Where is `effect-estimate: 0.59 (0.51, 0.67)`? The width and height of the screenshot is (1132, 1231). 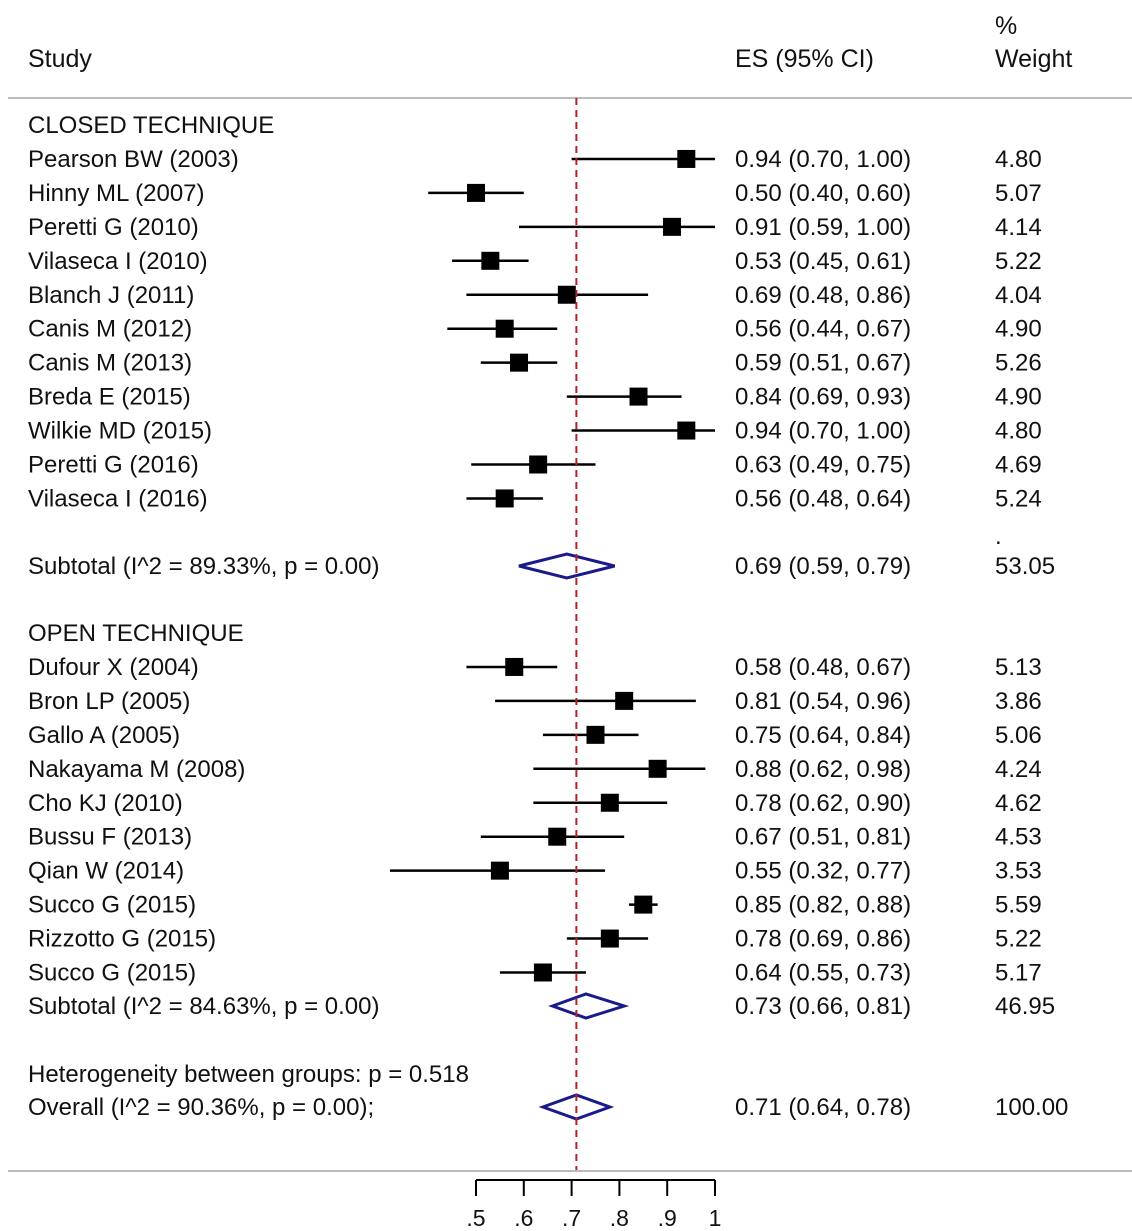 effect-estimate: 0.59 (0.51, 0.67) is located at coordinates (823, 363).